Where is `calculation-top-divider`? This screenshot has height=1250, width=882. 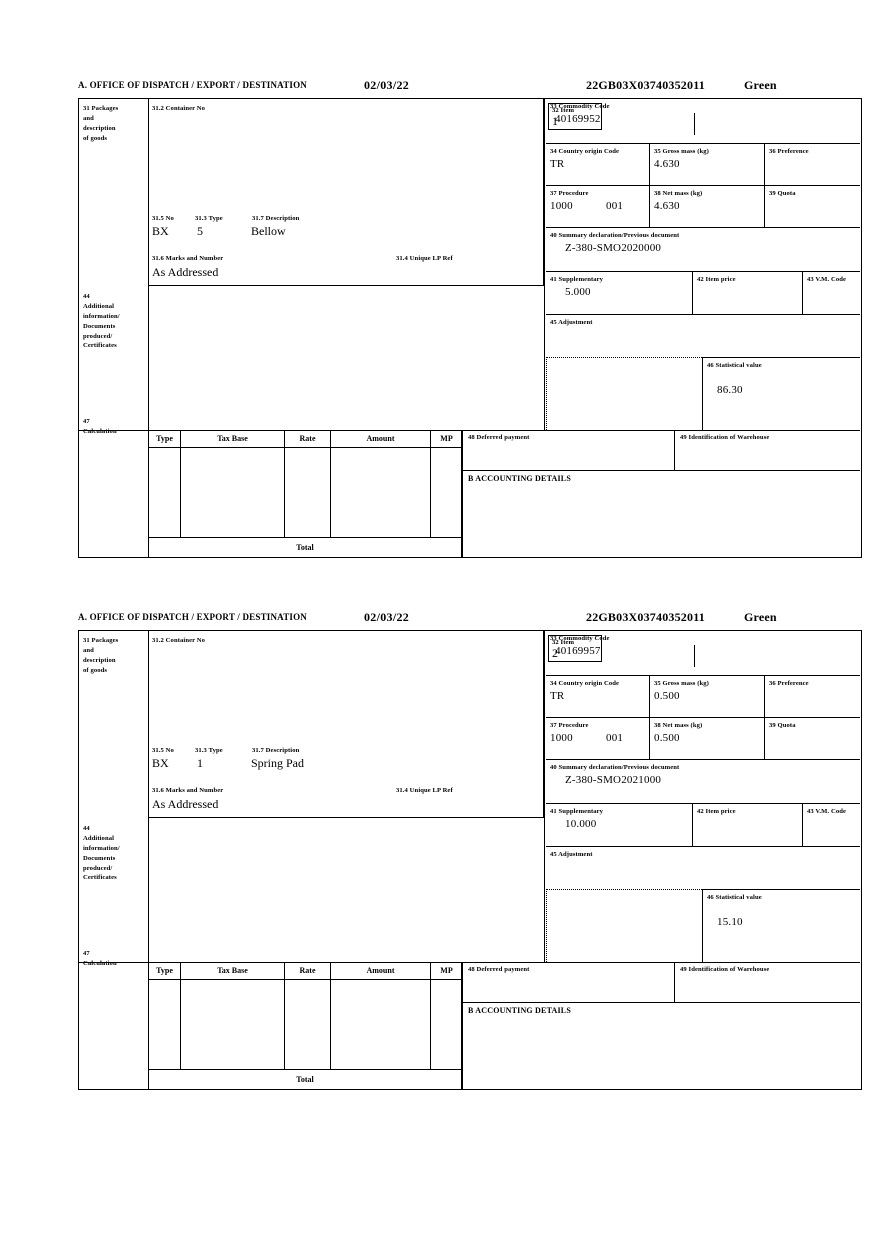 calculation-top-divider is located at coordinates (469, 963).